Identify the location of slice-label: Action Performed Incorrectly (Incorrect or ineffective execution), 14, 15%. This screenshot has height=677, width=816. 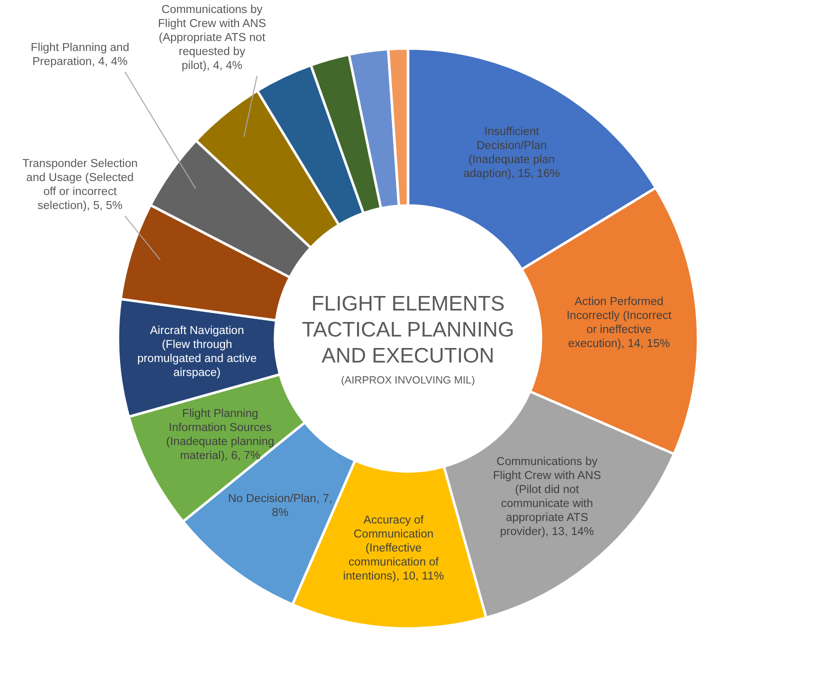
(619, 323).